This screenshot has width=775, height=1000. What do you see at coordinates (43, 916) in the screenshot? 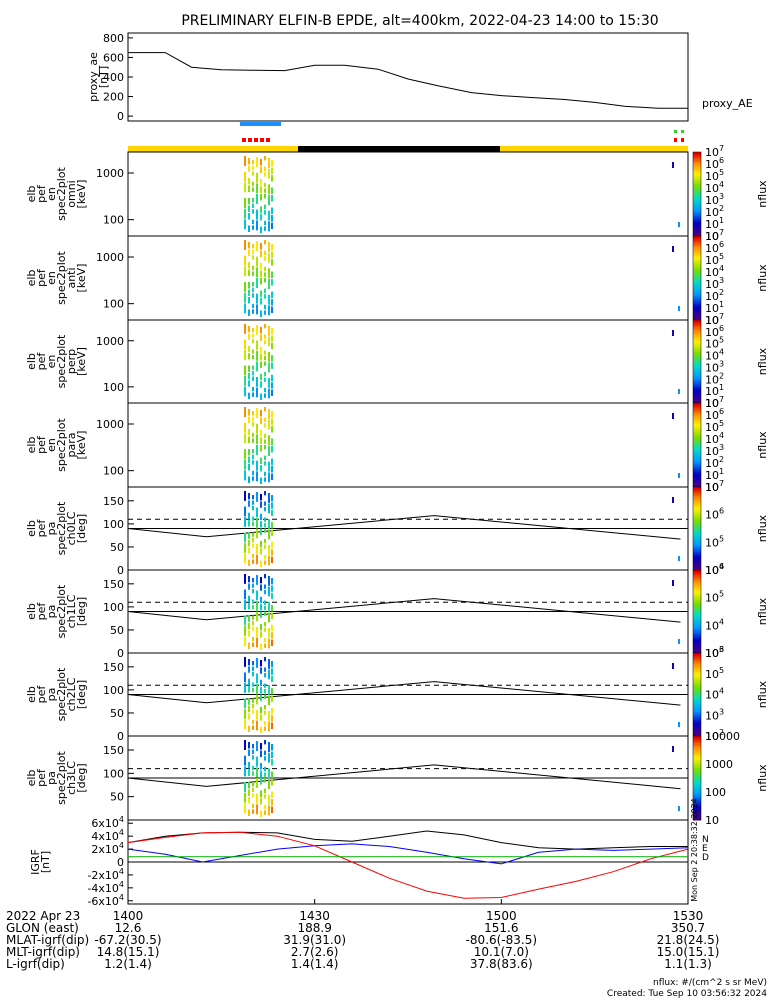
I see `footer-row-label: 2022 Apr 23` at bounding box center [43, 916].